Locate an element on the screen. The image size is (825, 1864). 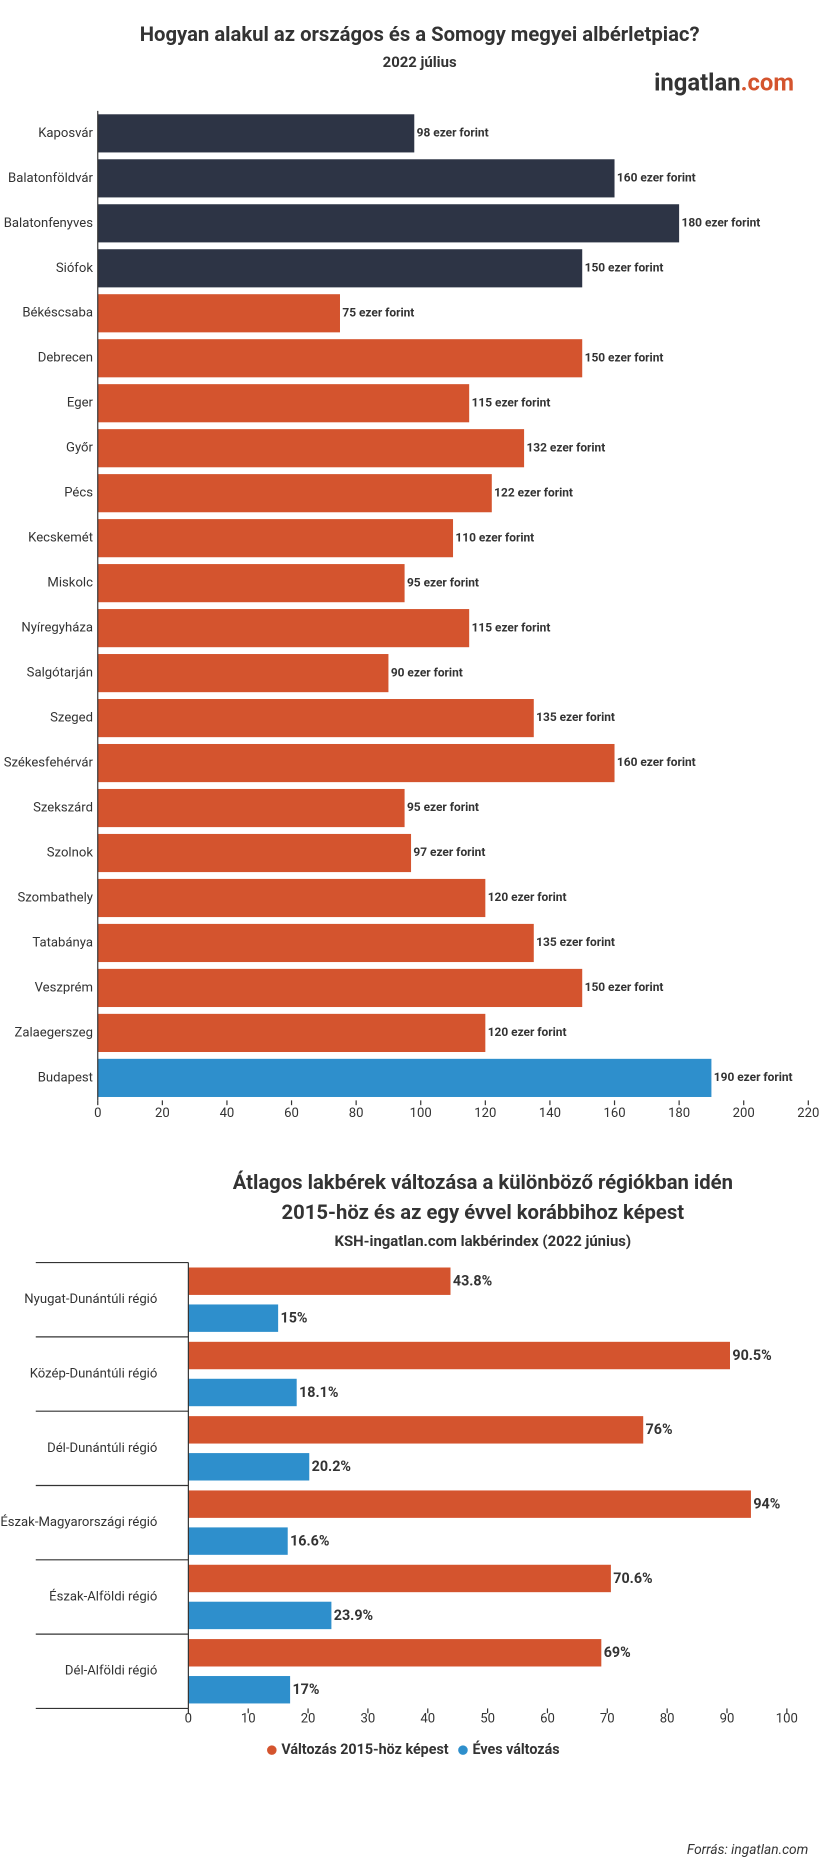
y-tick-label: Veszprém is located at coordinates (64, 987).